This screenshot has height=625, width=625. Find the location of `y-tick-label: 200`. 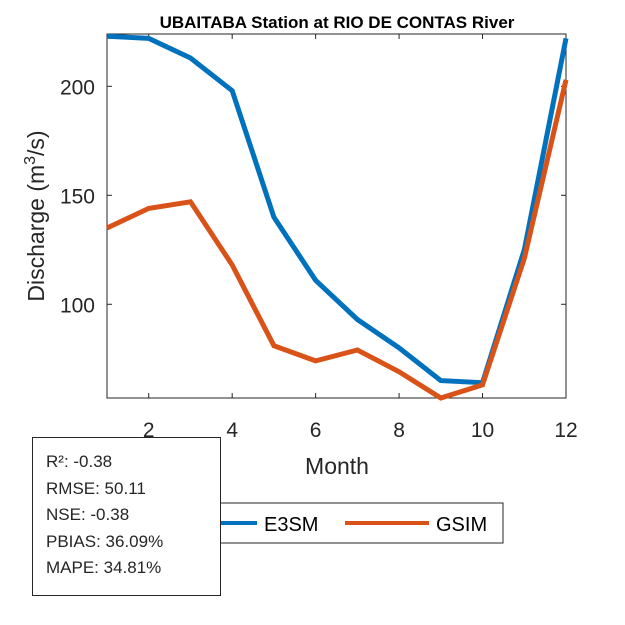

y-tick-label: 200 is located at coordinates (77, 87).